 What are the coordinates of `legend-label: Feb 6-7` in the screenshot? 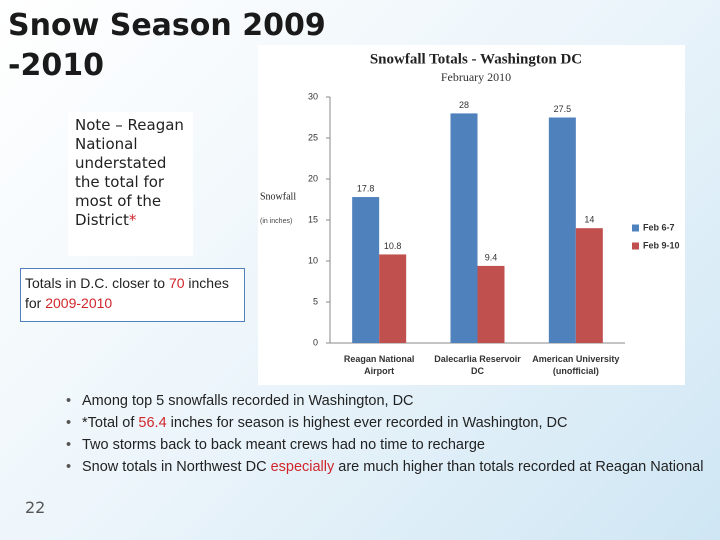 It's located at (659, 227).